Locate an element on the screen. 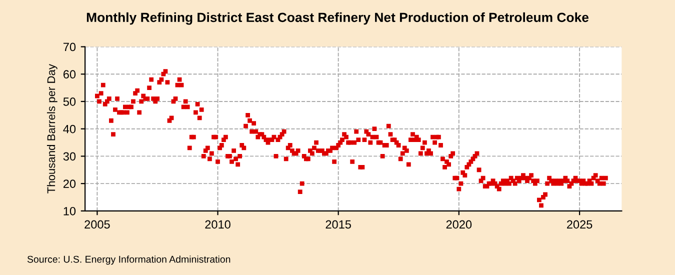 The image size is (675, 275). x-tick-label: 2020 is located at coordinates (459, 224).